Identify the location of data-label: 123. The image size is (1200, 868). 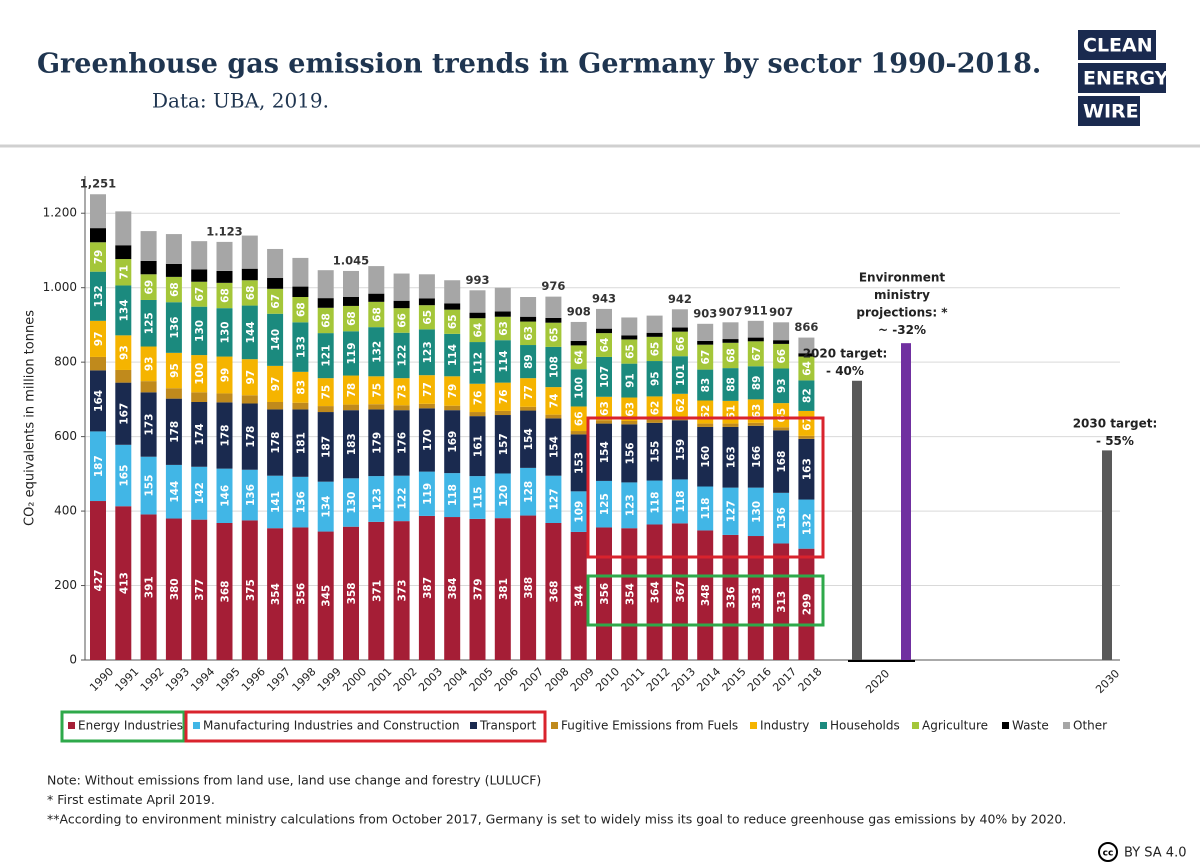
(630, 505).